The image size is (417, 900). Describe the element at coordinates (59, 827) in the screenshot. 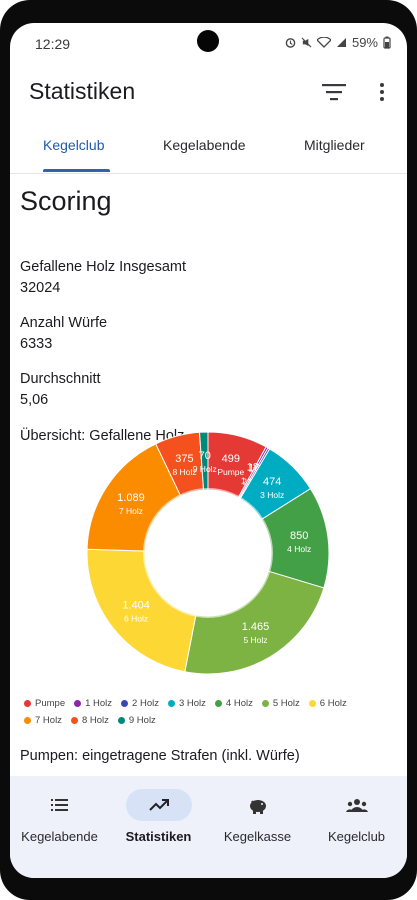

I see `nav-kegelabende: Kegelabende` at that location.